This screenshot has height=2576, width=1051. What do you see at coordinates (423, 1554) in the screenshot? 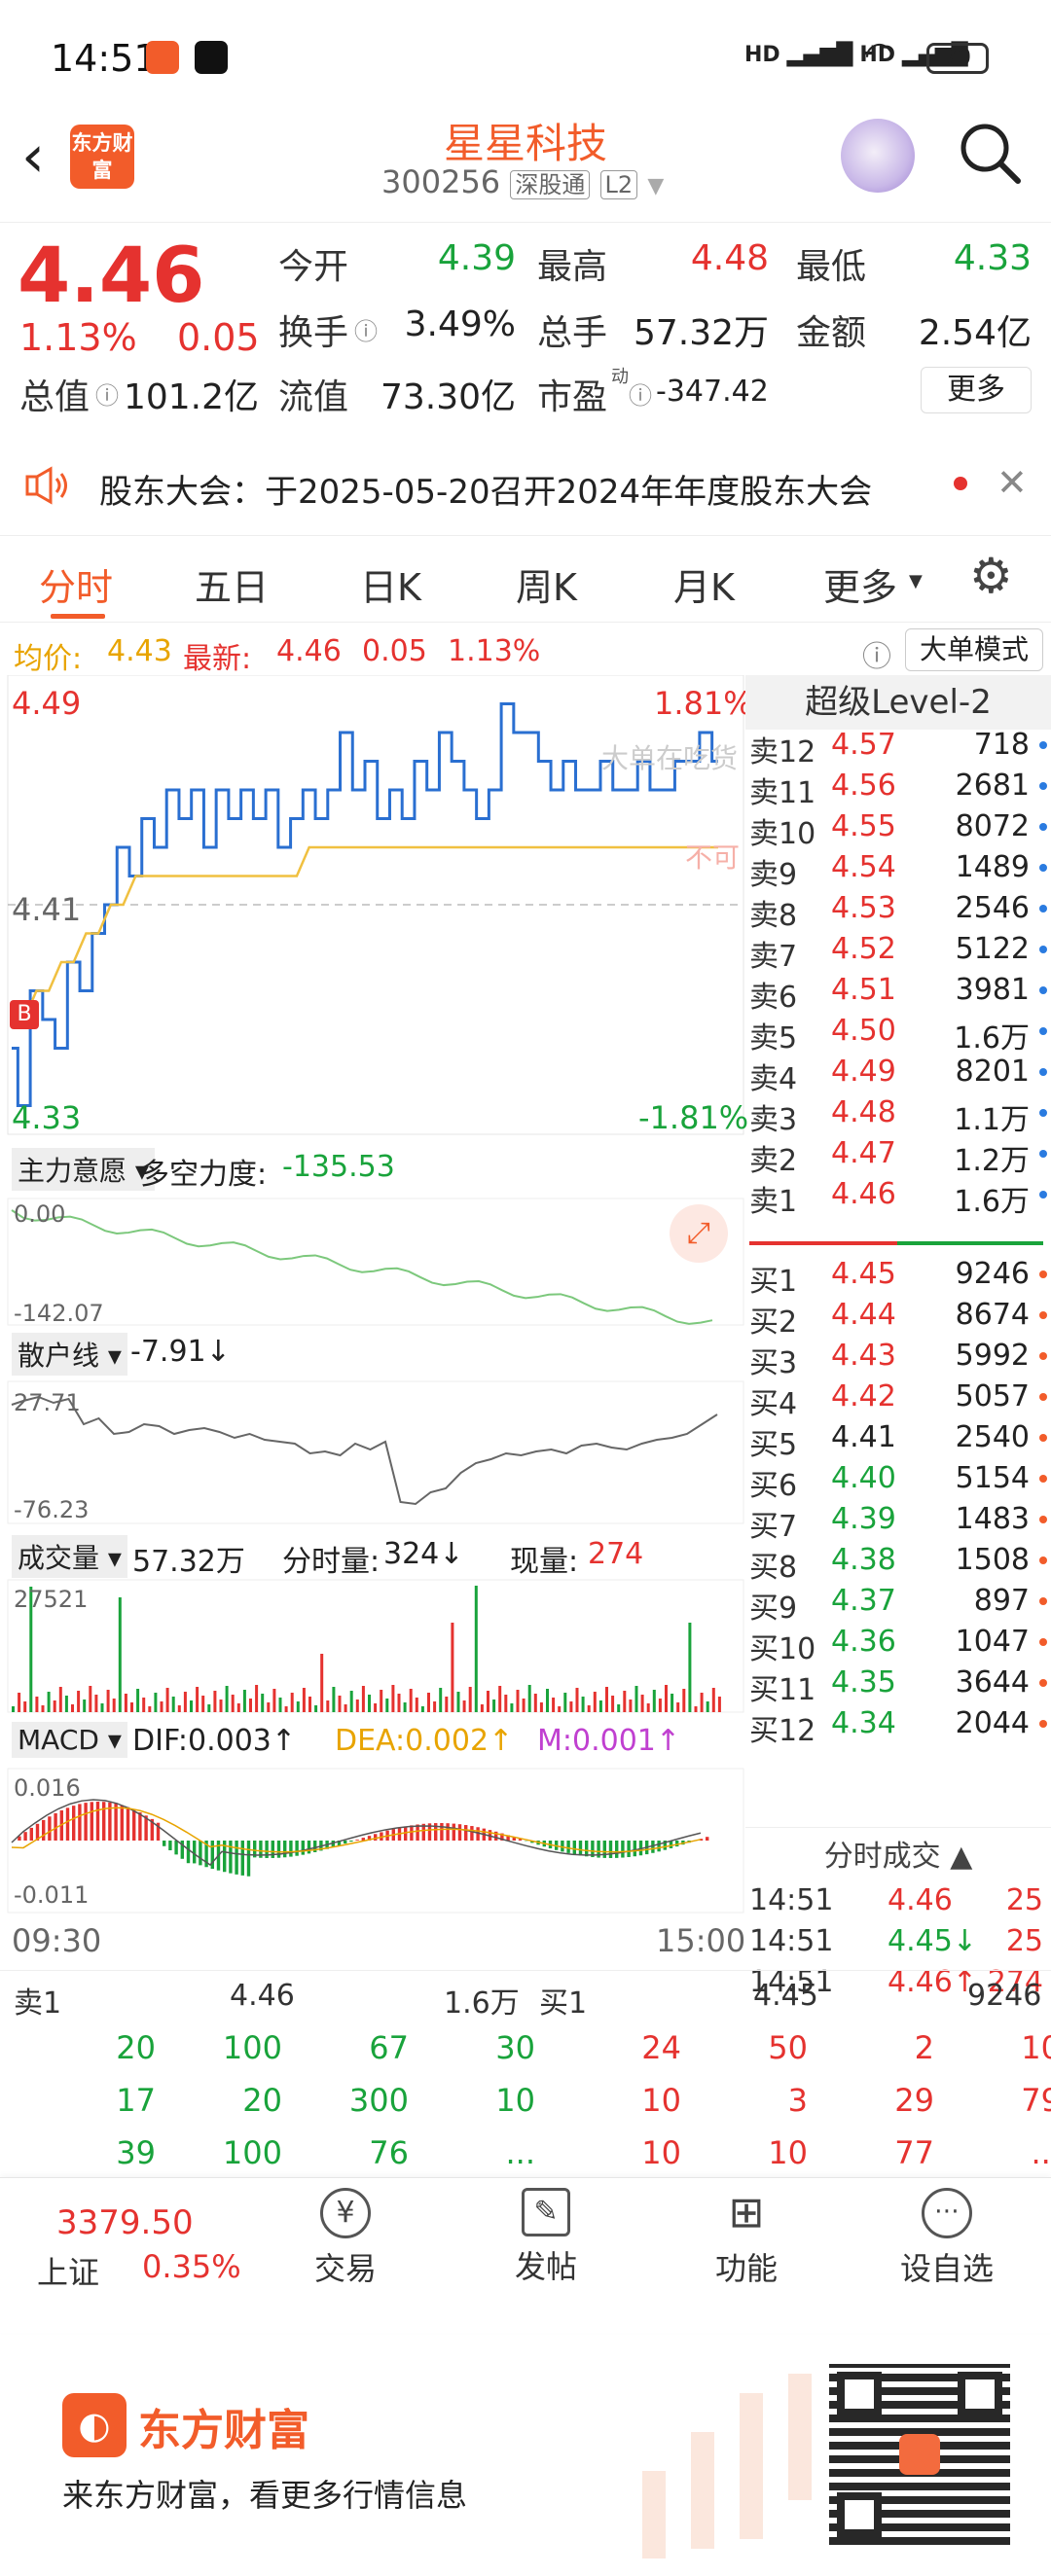
I see `tick-volume-value: 324↓` at bounding box center [423, 1554].